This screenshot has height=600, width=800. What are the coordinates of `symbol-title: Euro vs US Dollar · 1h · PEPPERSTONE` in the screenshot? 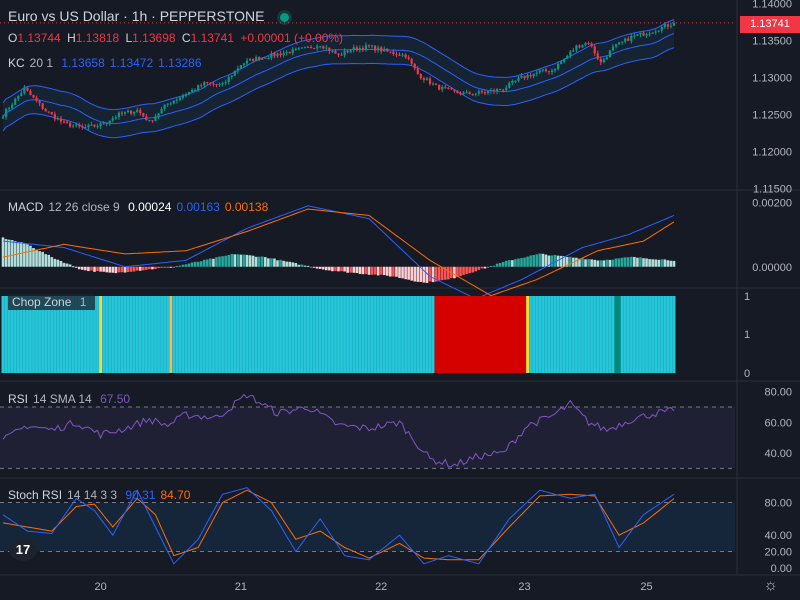 It's located at (149, 16).